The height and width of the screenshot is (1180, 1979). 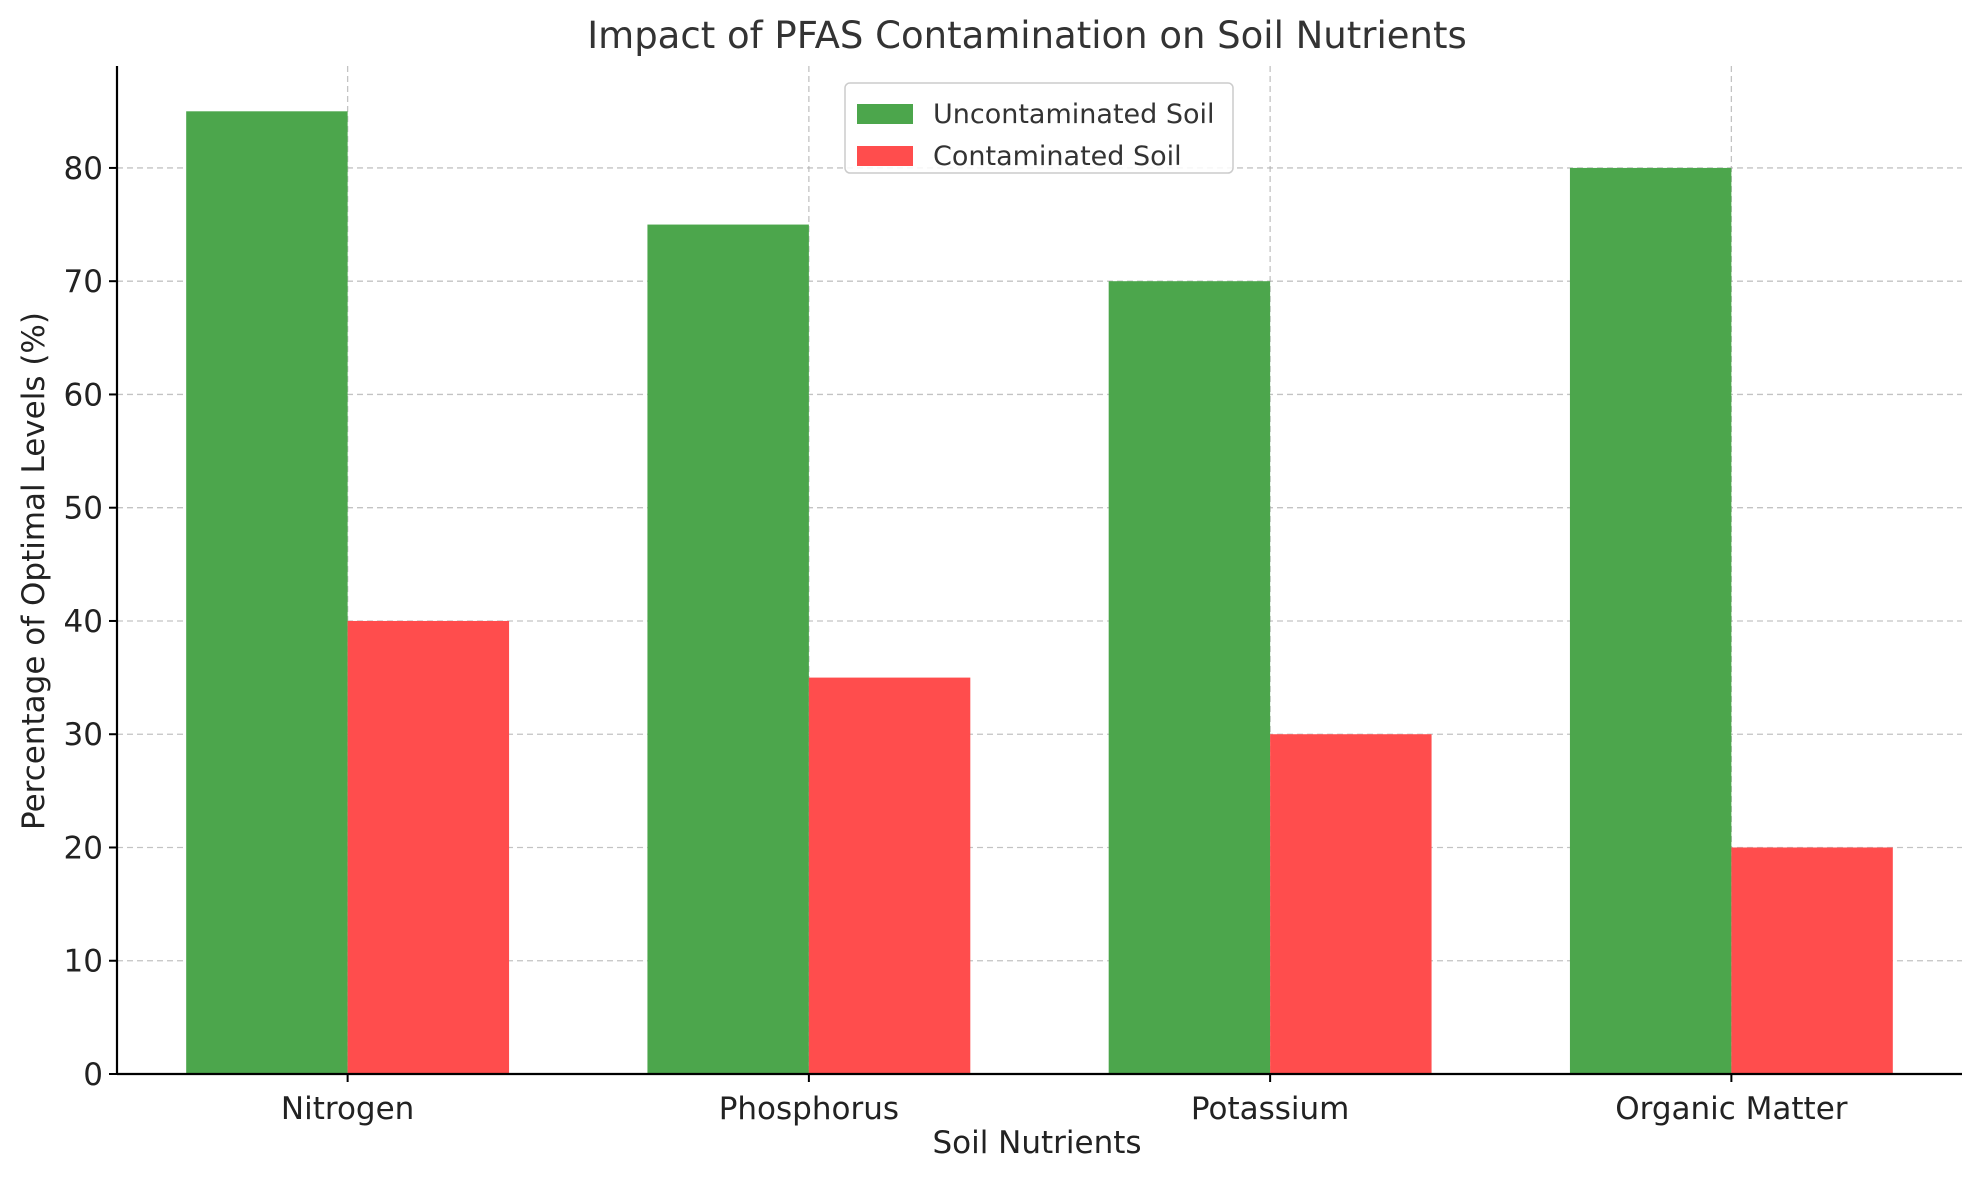 I want to click on x-axis-title: Soil Nutrients, so click(x=1036, y=1143).